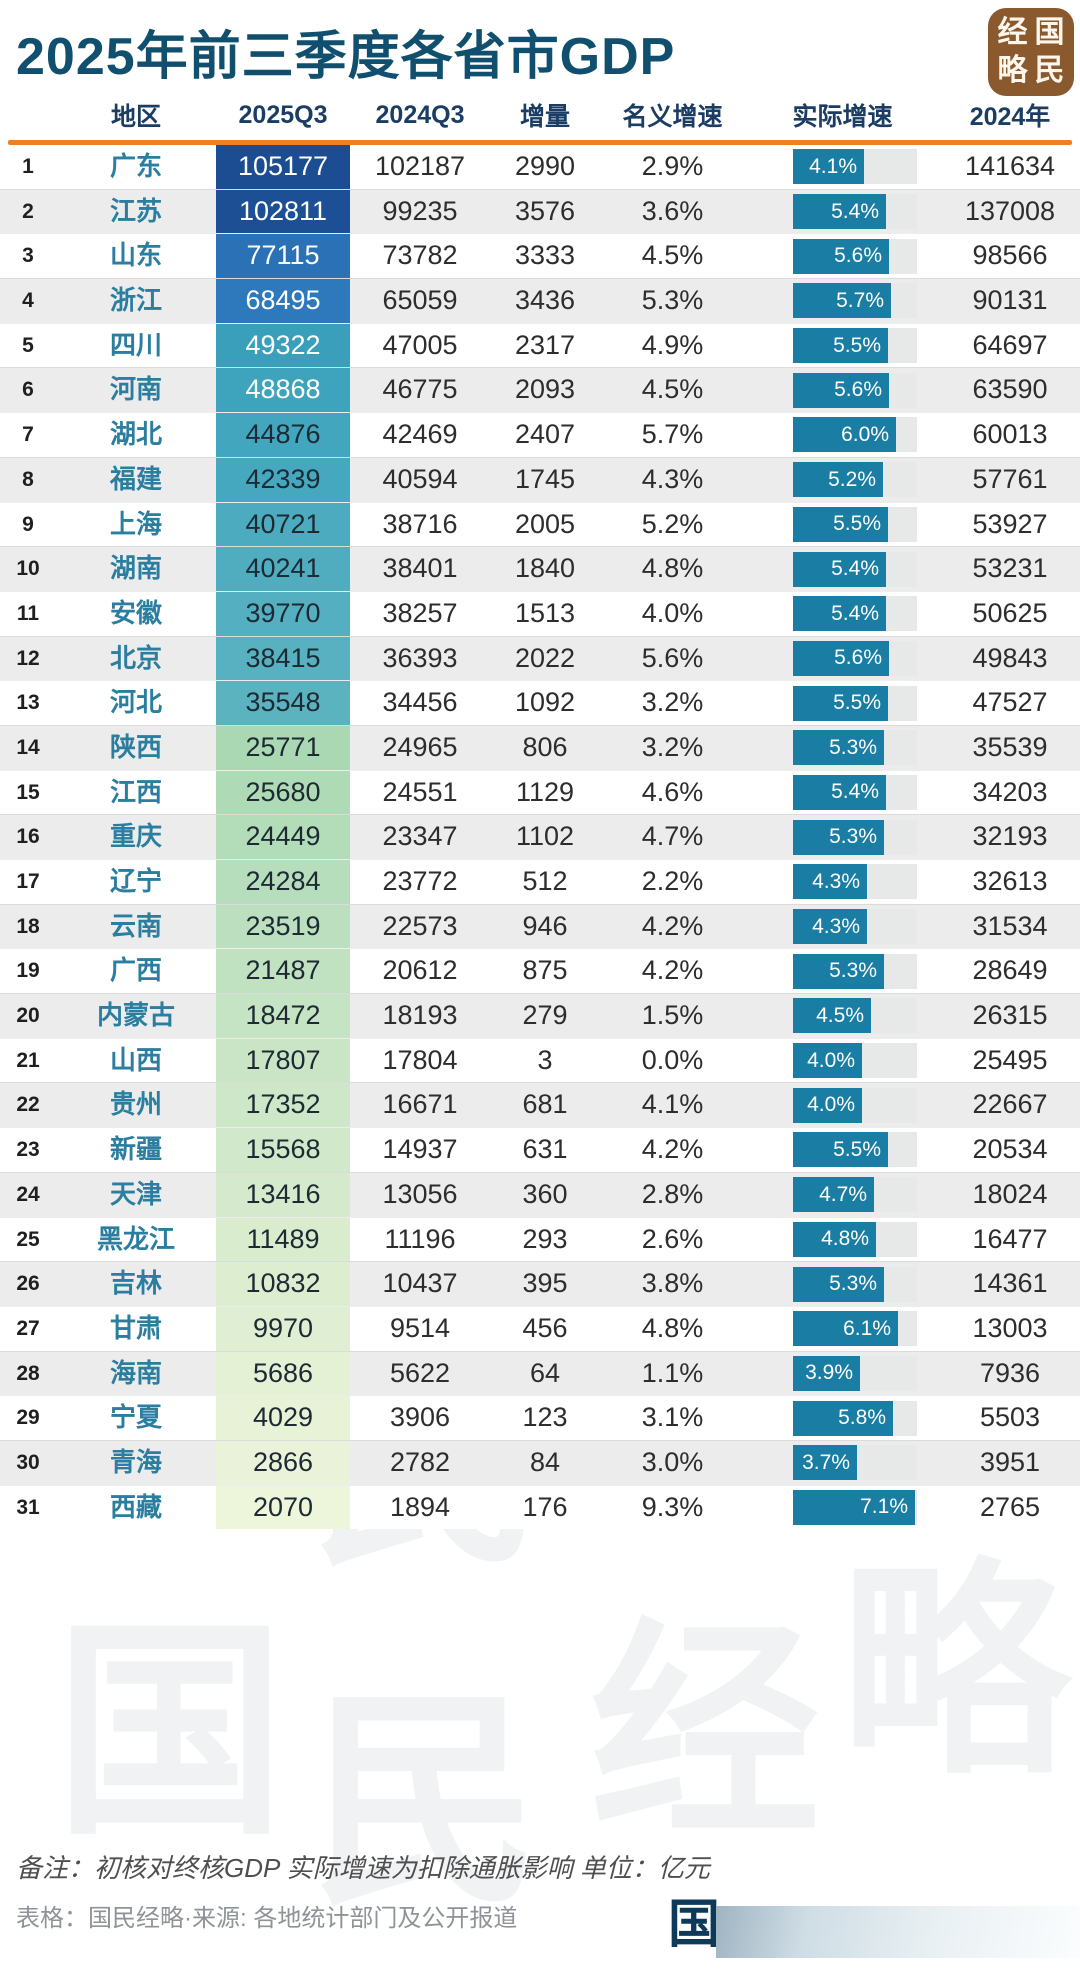 This screenshot has width=1080, height=1975. Describe the element at coordinates (545, 881) in the screenshot. I see `gdp-delta-value: 512` at that location.